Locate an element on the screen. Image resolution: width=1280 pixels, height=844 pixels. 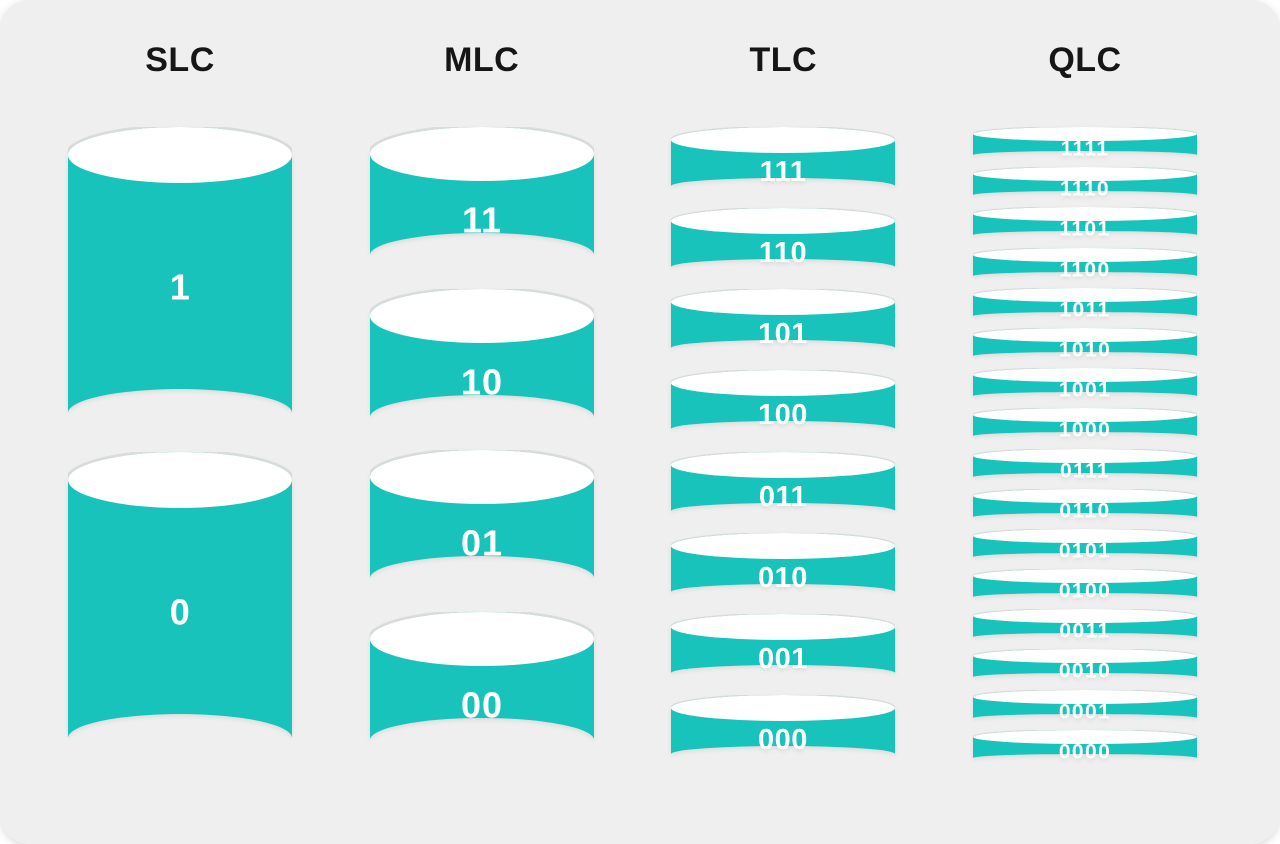
column-title-tlc: TLC is located at coordinates (783, 60).